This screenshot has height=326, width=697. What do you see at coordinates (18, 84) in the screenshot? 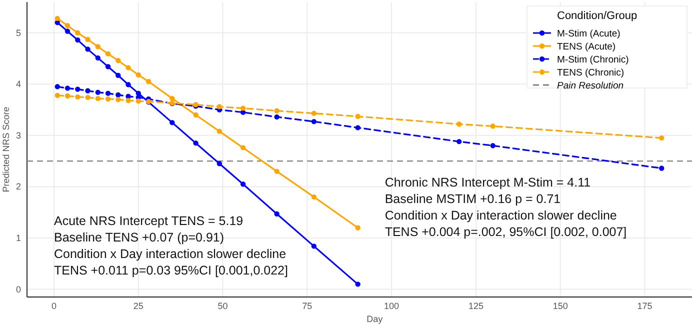
I see `y-tick-label: 4` at bounding box center [18, 84].